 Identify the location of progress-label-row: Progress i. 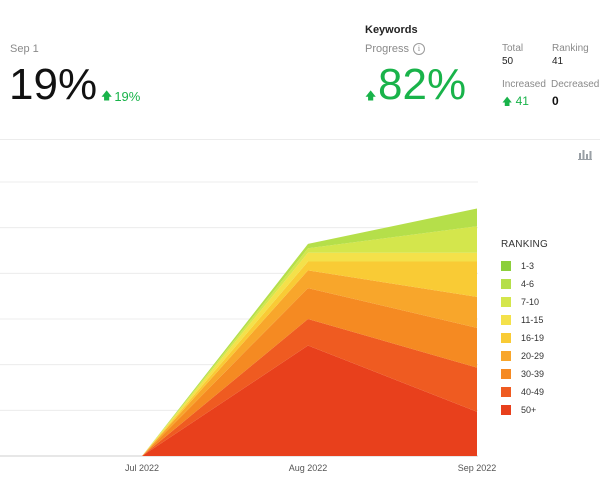
(395, 49).